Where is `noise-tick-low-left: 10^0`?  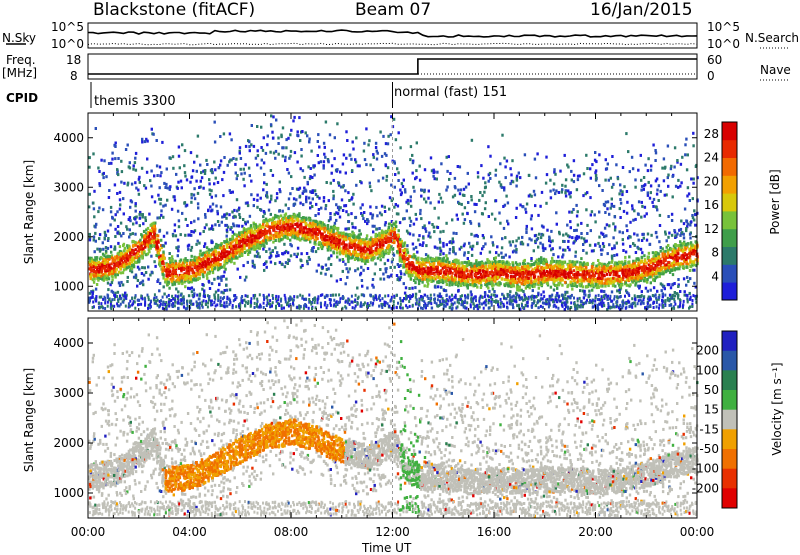 noise-tick-low-left: 10^0 is located at coordinates (67, 44).